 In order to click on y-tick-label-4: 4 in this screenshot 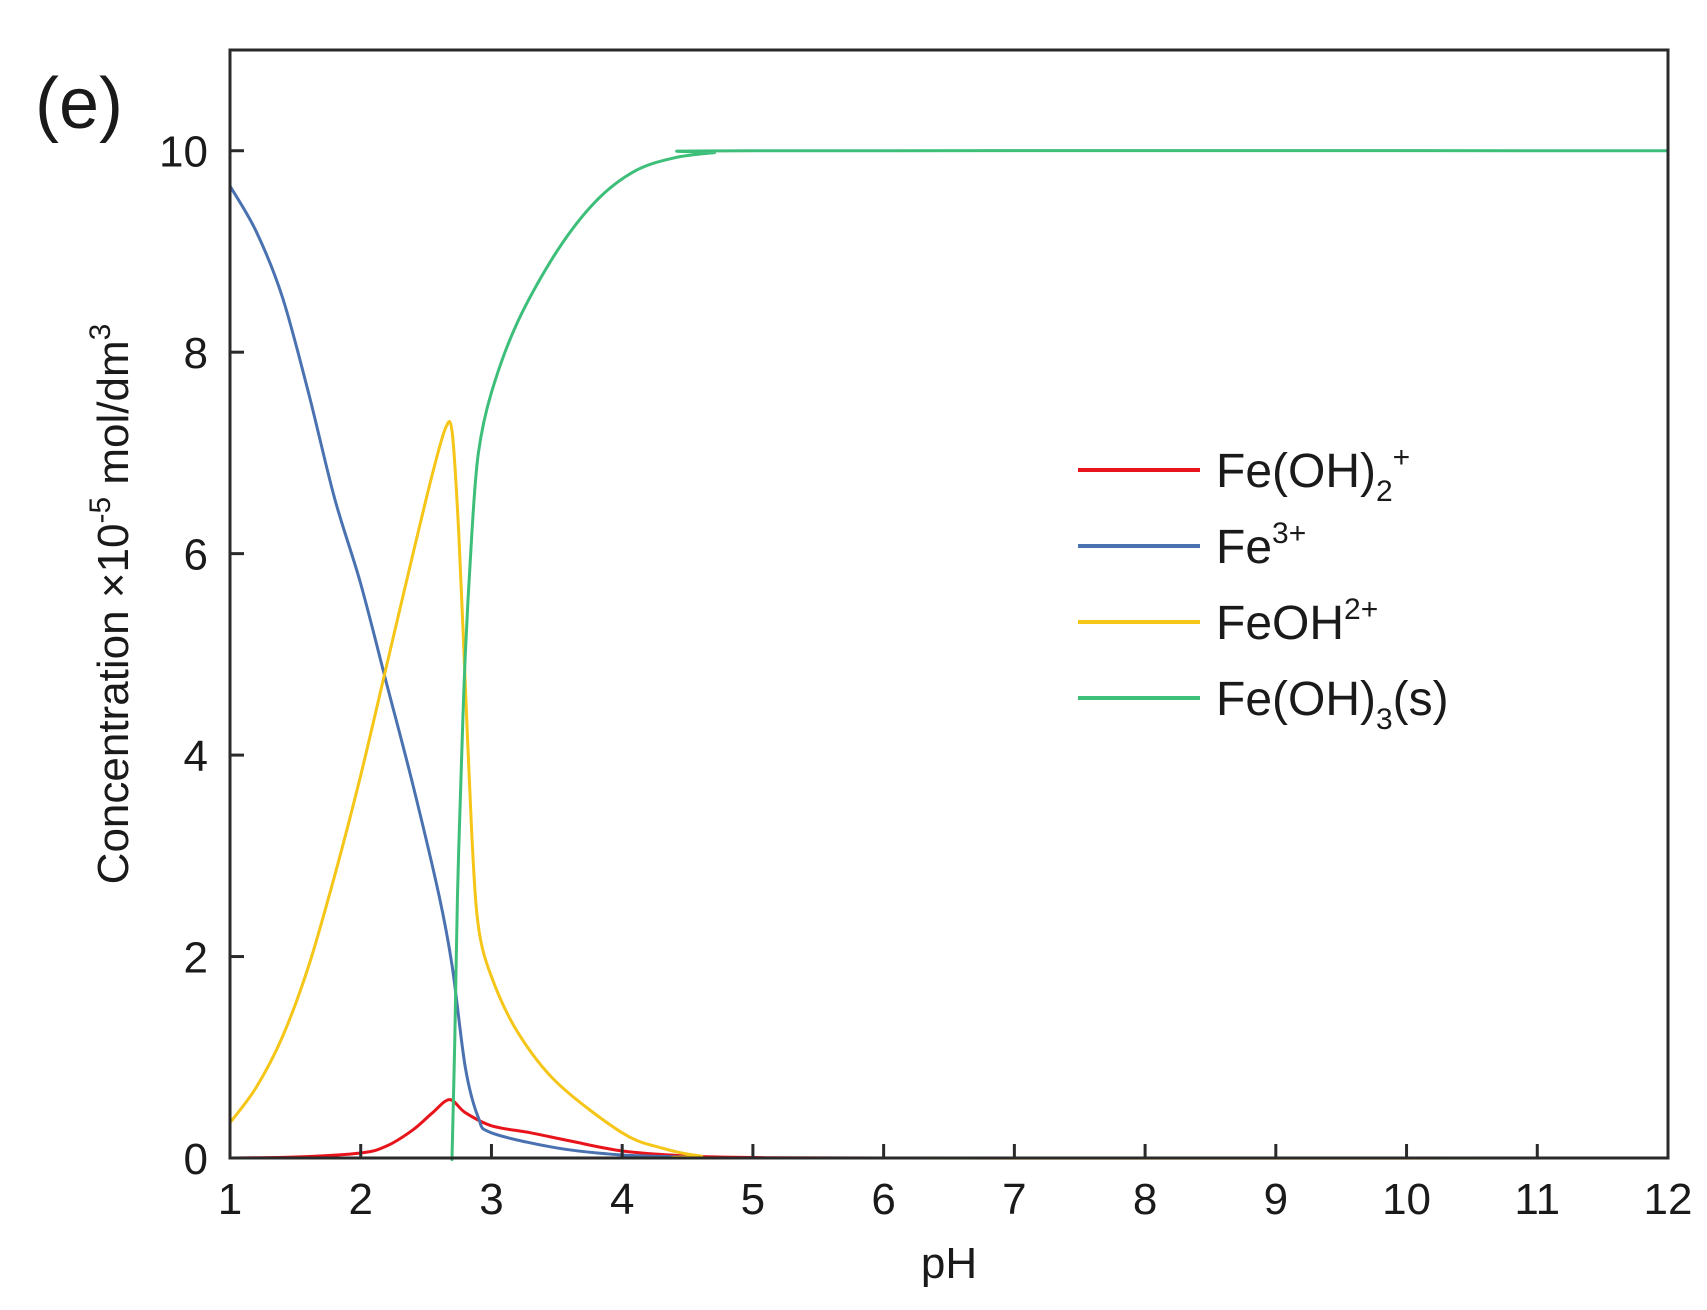, I will do `click(196, 756)`.